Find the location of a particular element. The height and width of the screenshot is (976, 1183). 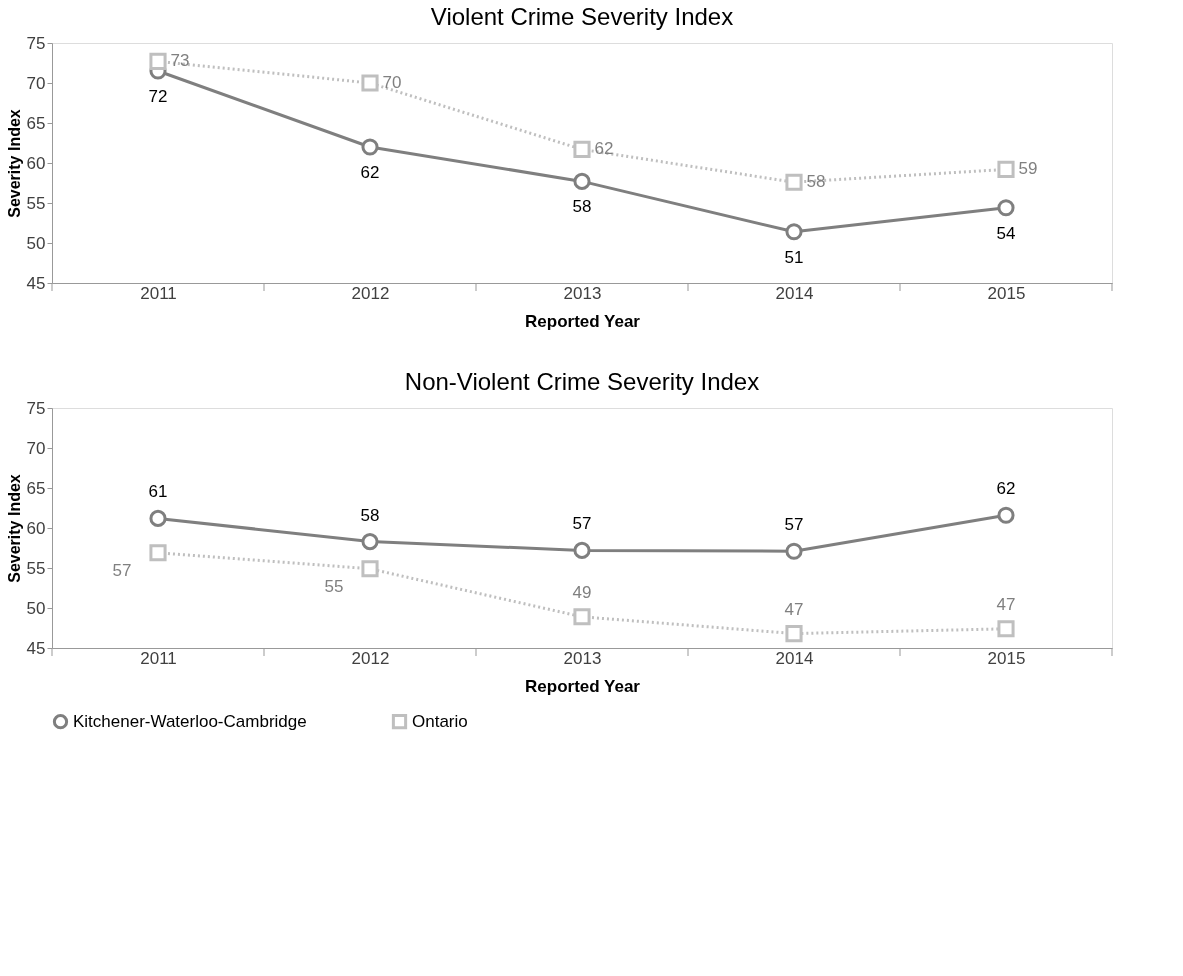

data-label: 73 is located at coordinates (180, 61).